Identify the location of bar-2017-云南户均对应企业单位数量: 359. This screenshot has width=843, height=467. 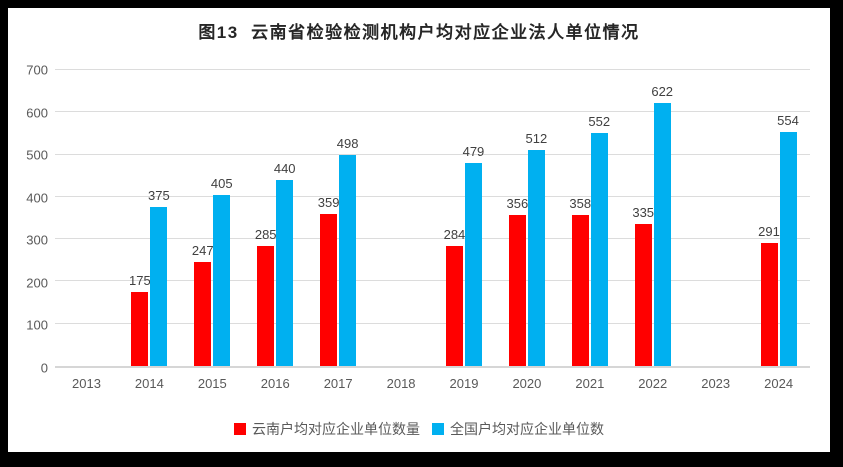
(328, 280).